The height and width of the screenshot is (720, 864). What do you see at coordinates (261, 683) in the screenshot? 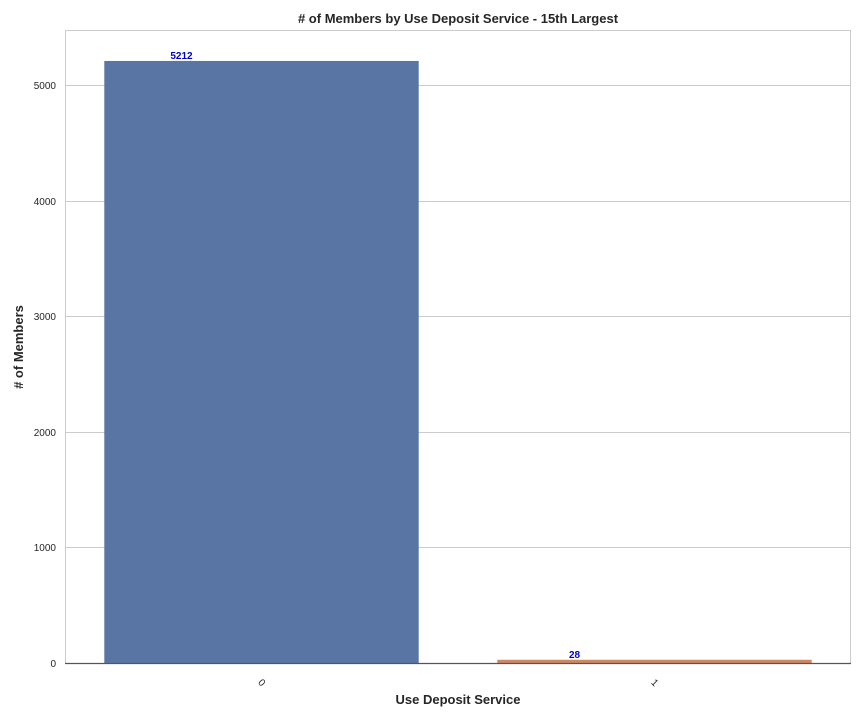
I see `x-tick-label-0: 0` at bounding box center [261, 683].